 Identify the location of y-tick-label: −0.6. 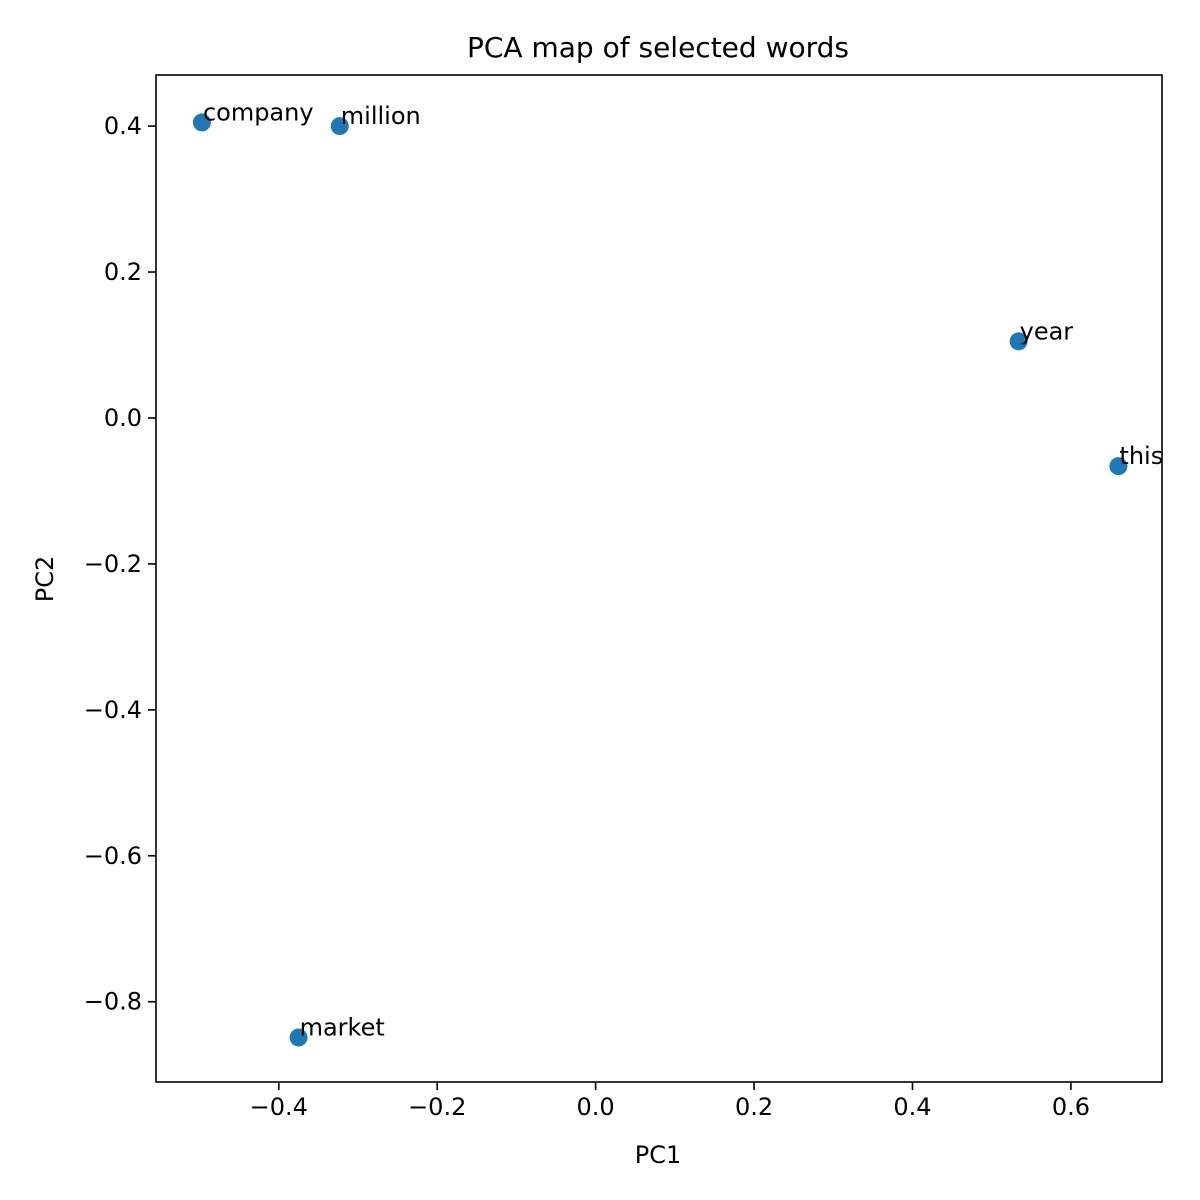
(113, 856).